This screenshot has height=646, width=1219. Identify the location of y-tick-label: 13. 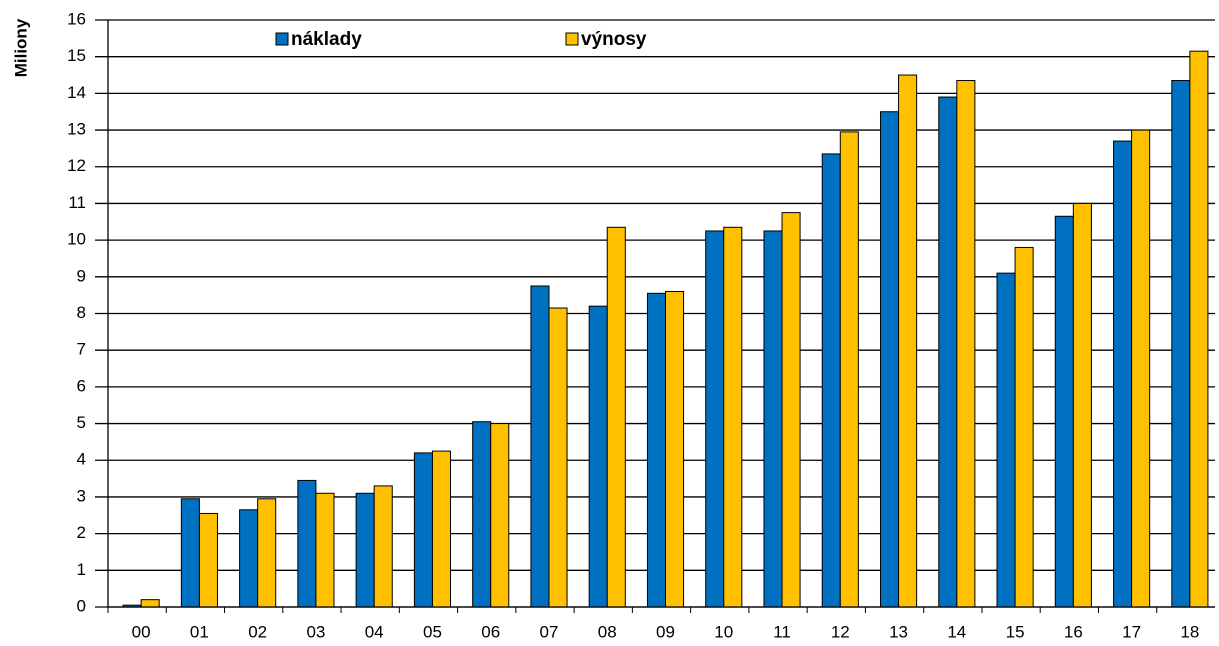
(76, 129).